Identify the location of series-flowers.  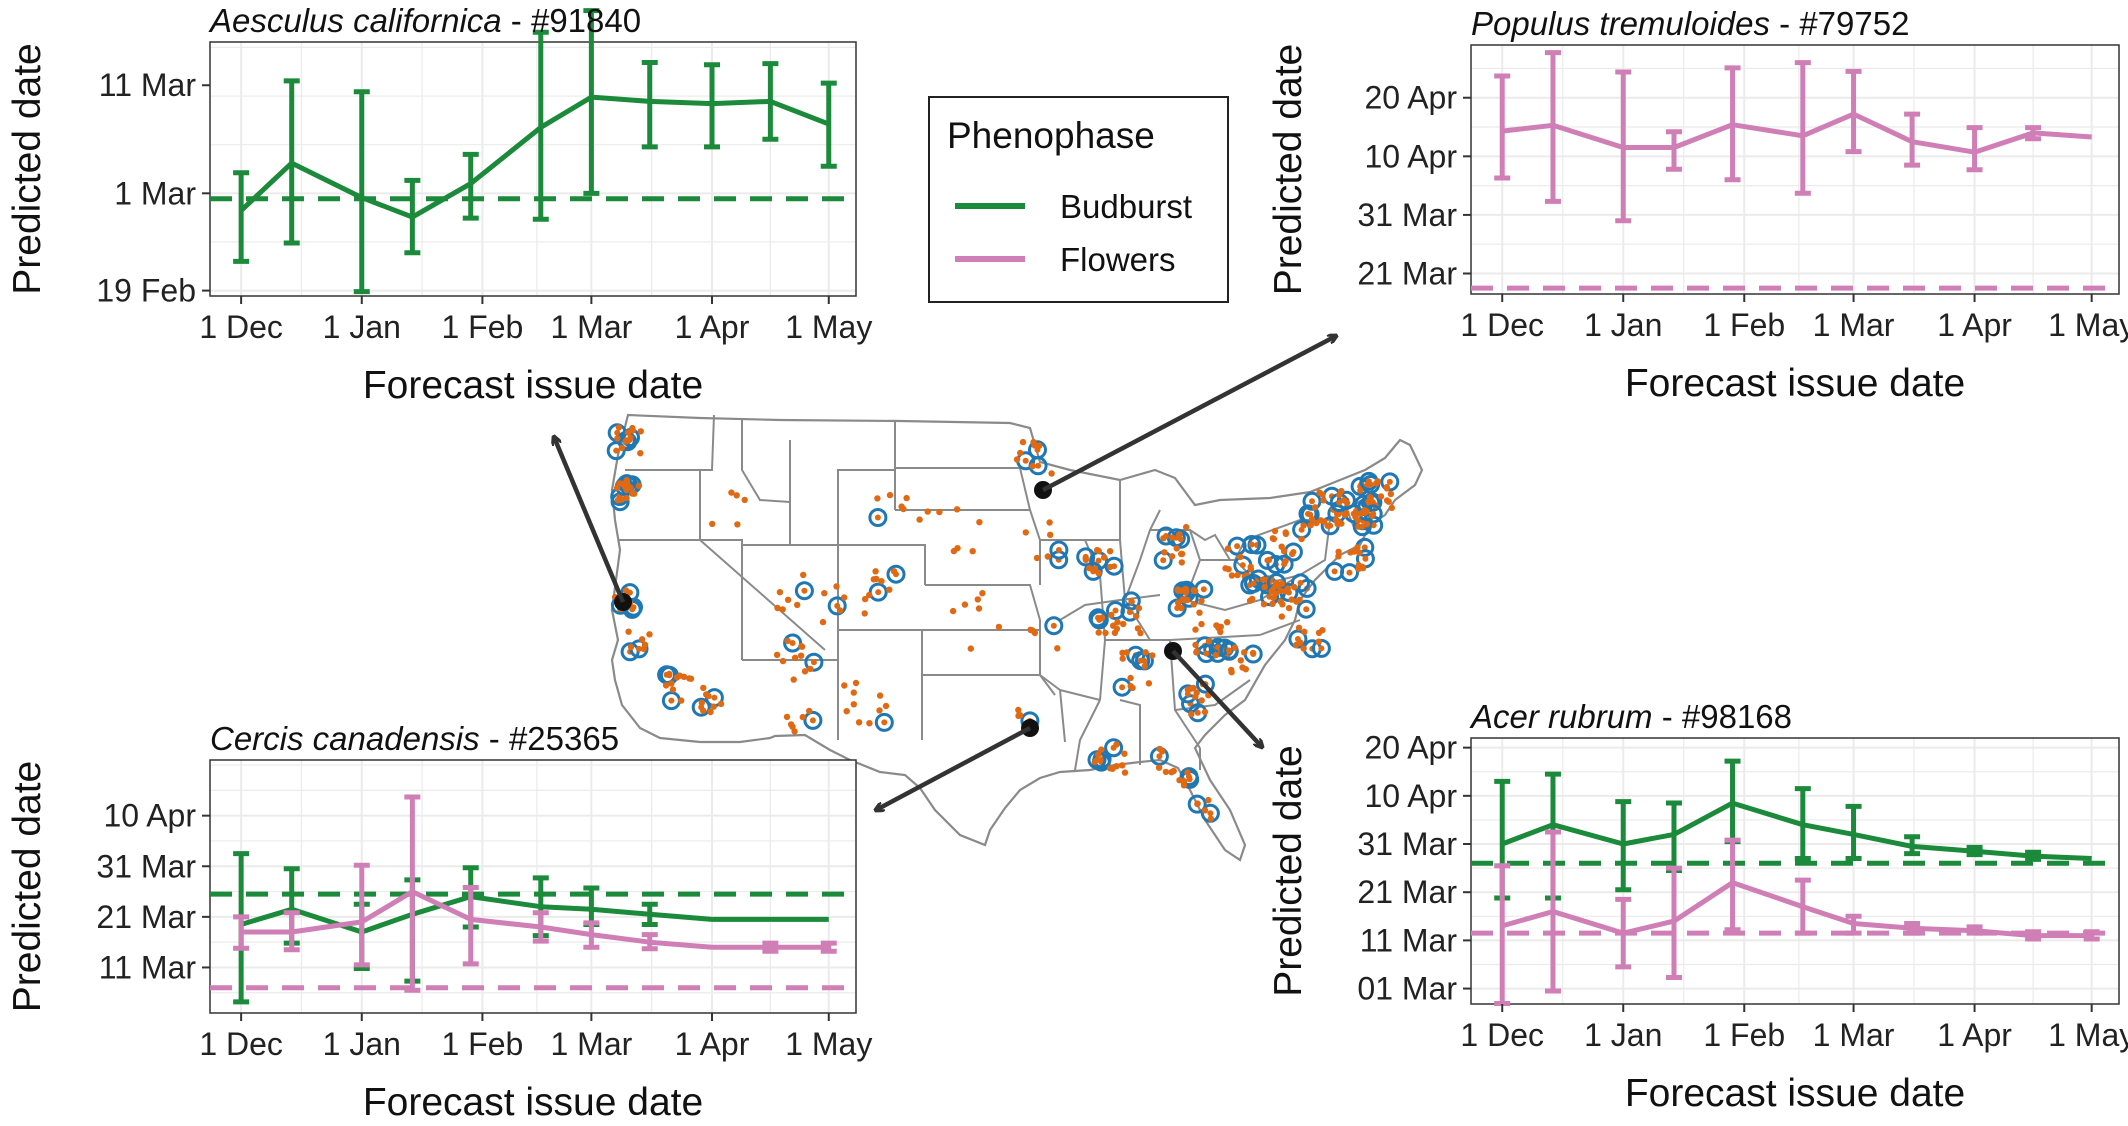
(1795, 170).